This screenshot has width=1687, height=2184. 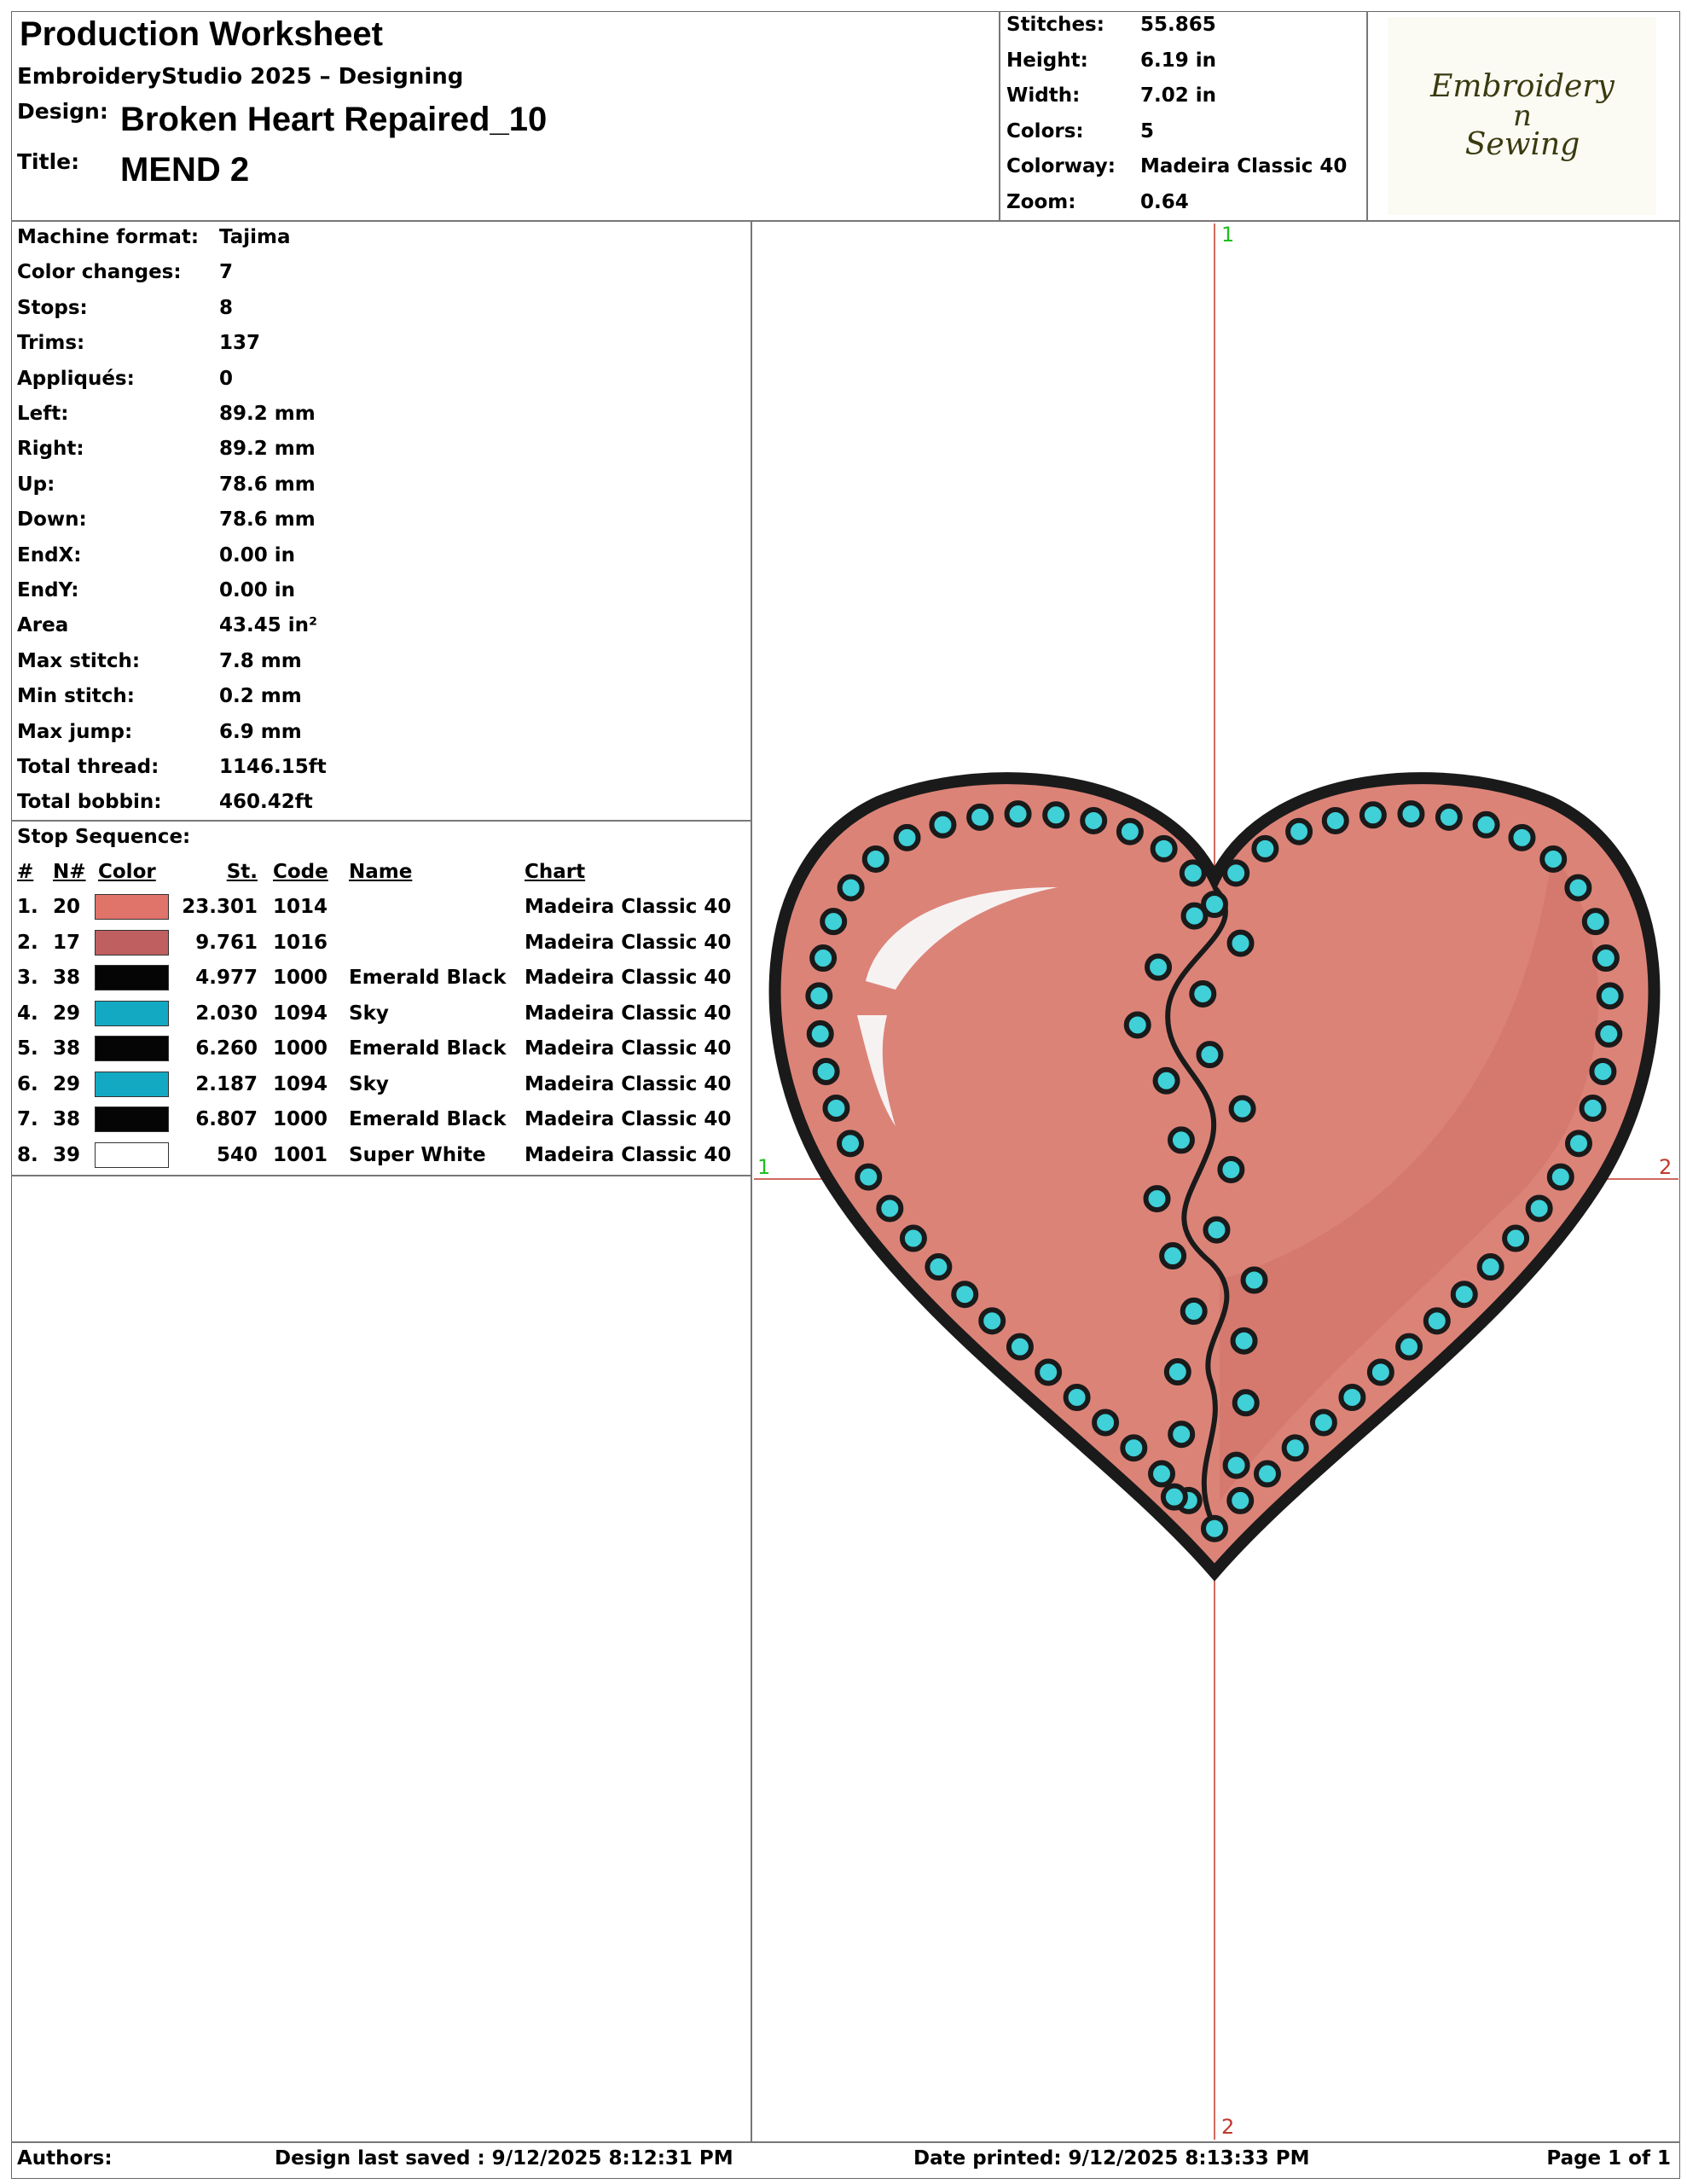 I want to click on thread-name: Sky, so click(x=369, y=1013).